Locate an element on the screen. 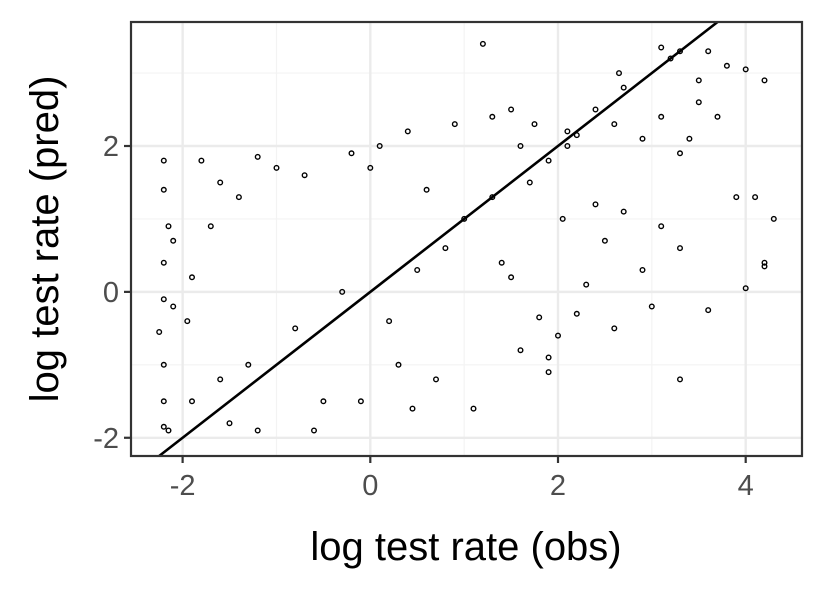 The image size is (826, 590). y-tick-label: 2 is located at coordinates (111, 147).